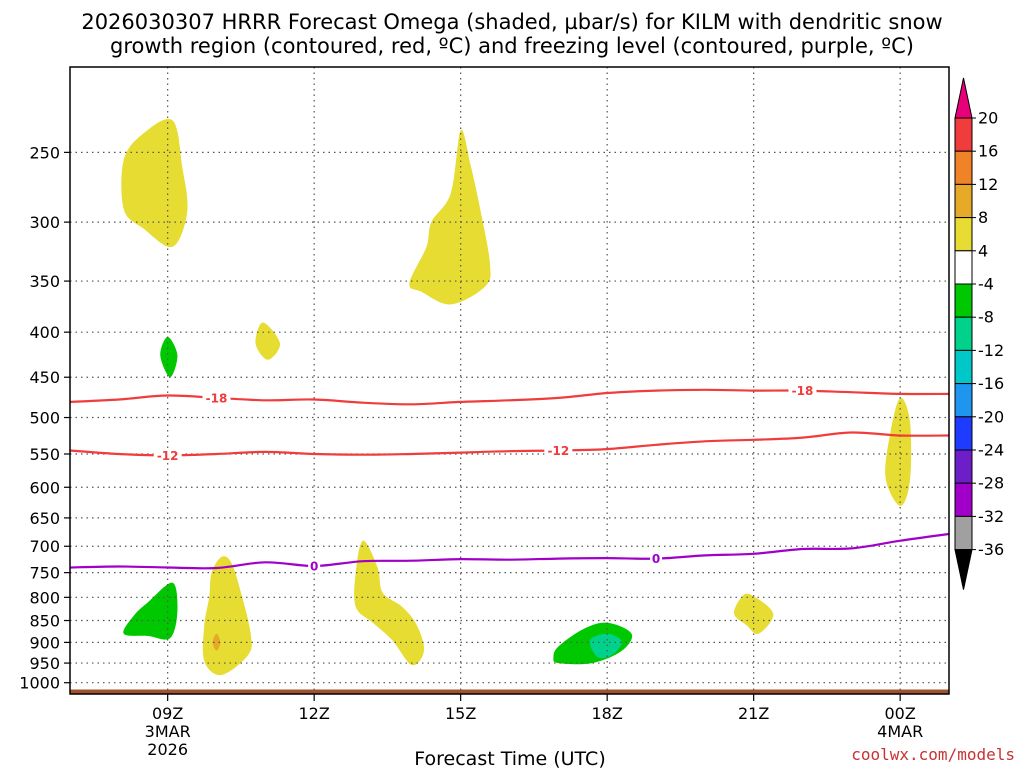  I want to click on colorbar-label--32: -32, so click(991, 516).